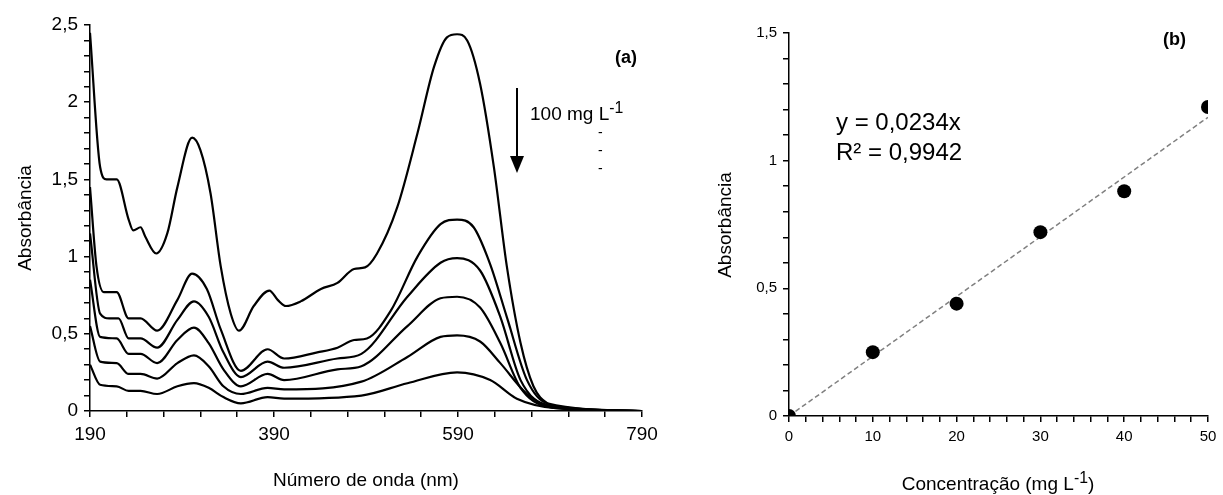 Image resolution: width=1223 pixels, height=495 pixels. What do you see at coordinates (898, 121) in the screenshot?
I see `annotation: y = 0,0234x` at bounding box center [898, 121].